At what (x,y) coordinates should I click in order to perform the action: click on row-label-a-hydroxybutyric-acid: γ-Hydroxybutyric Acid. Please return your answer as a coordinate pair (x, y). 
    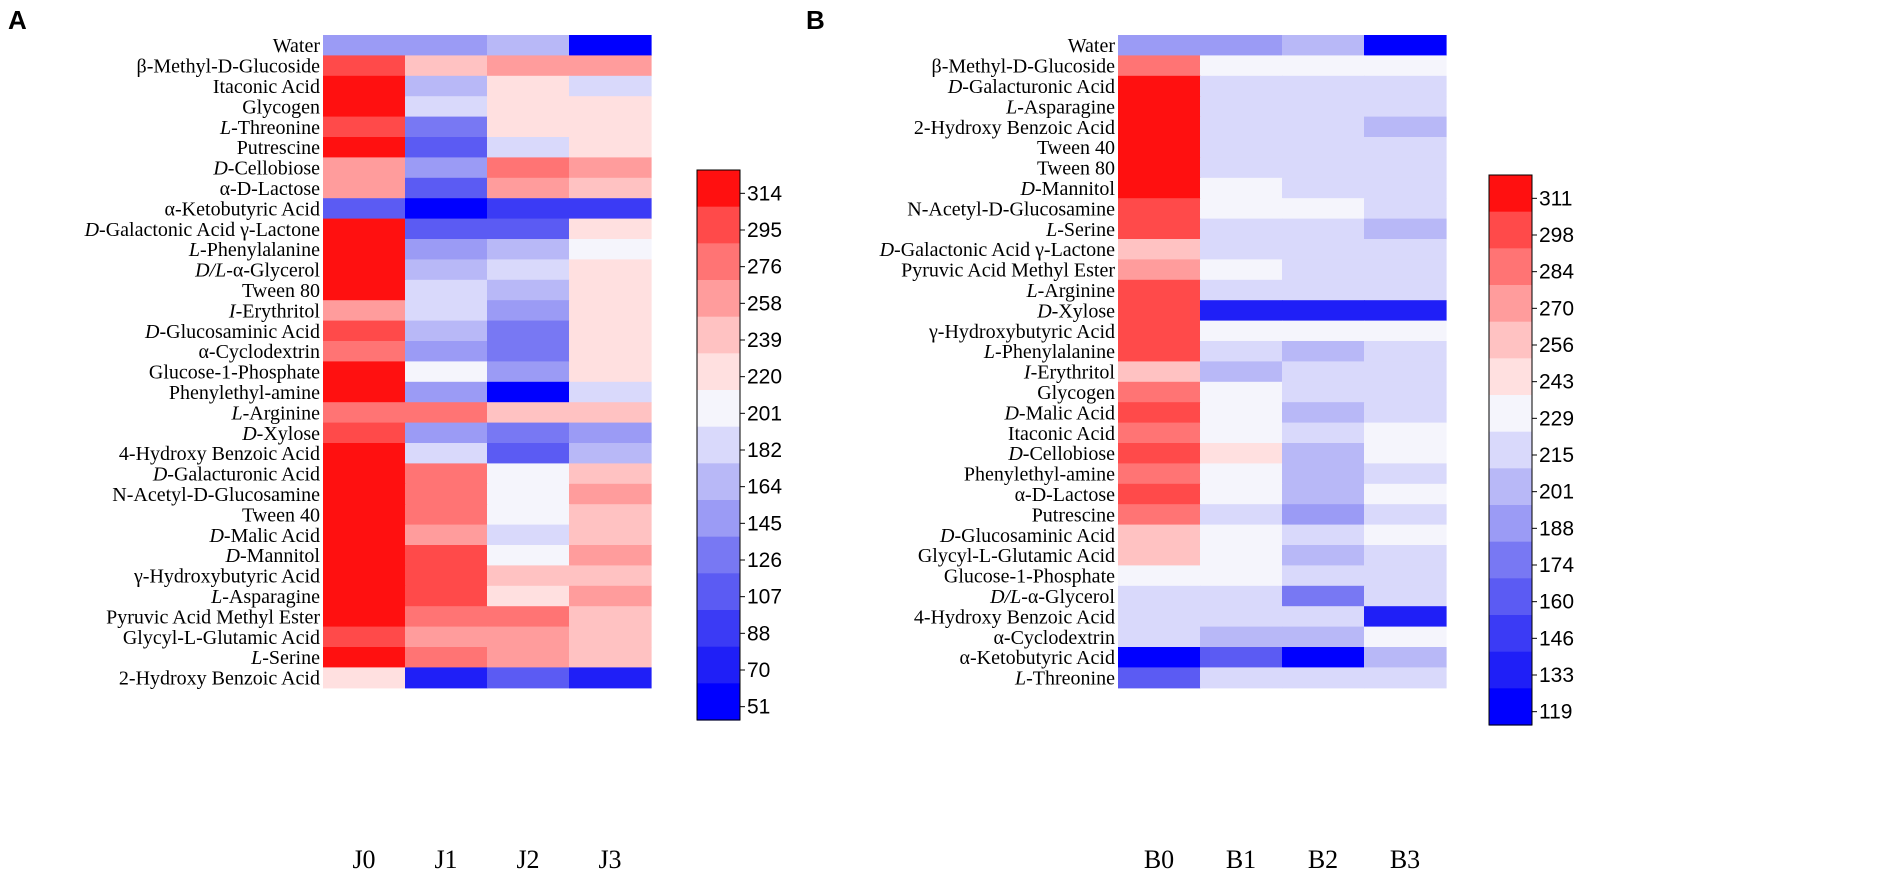
    Looking at the image, I should click on (226, 577).